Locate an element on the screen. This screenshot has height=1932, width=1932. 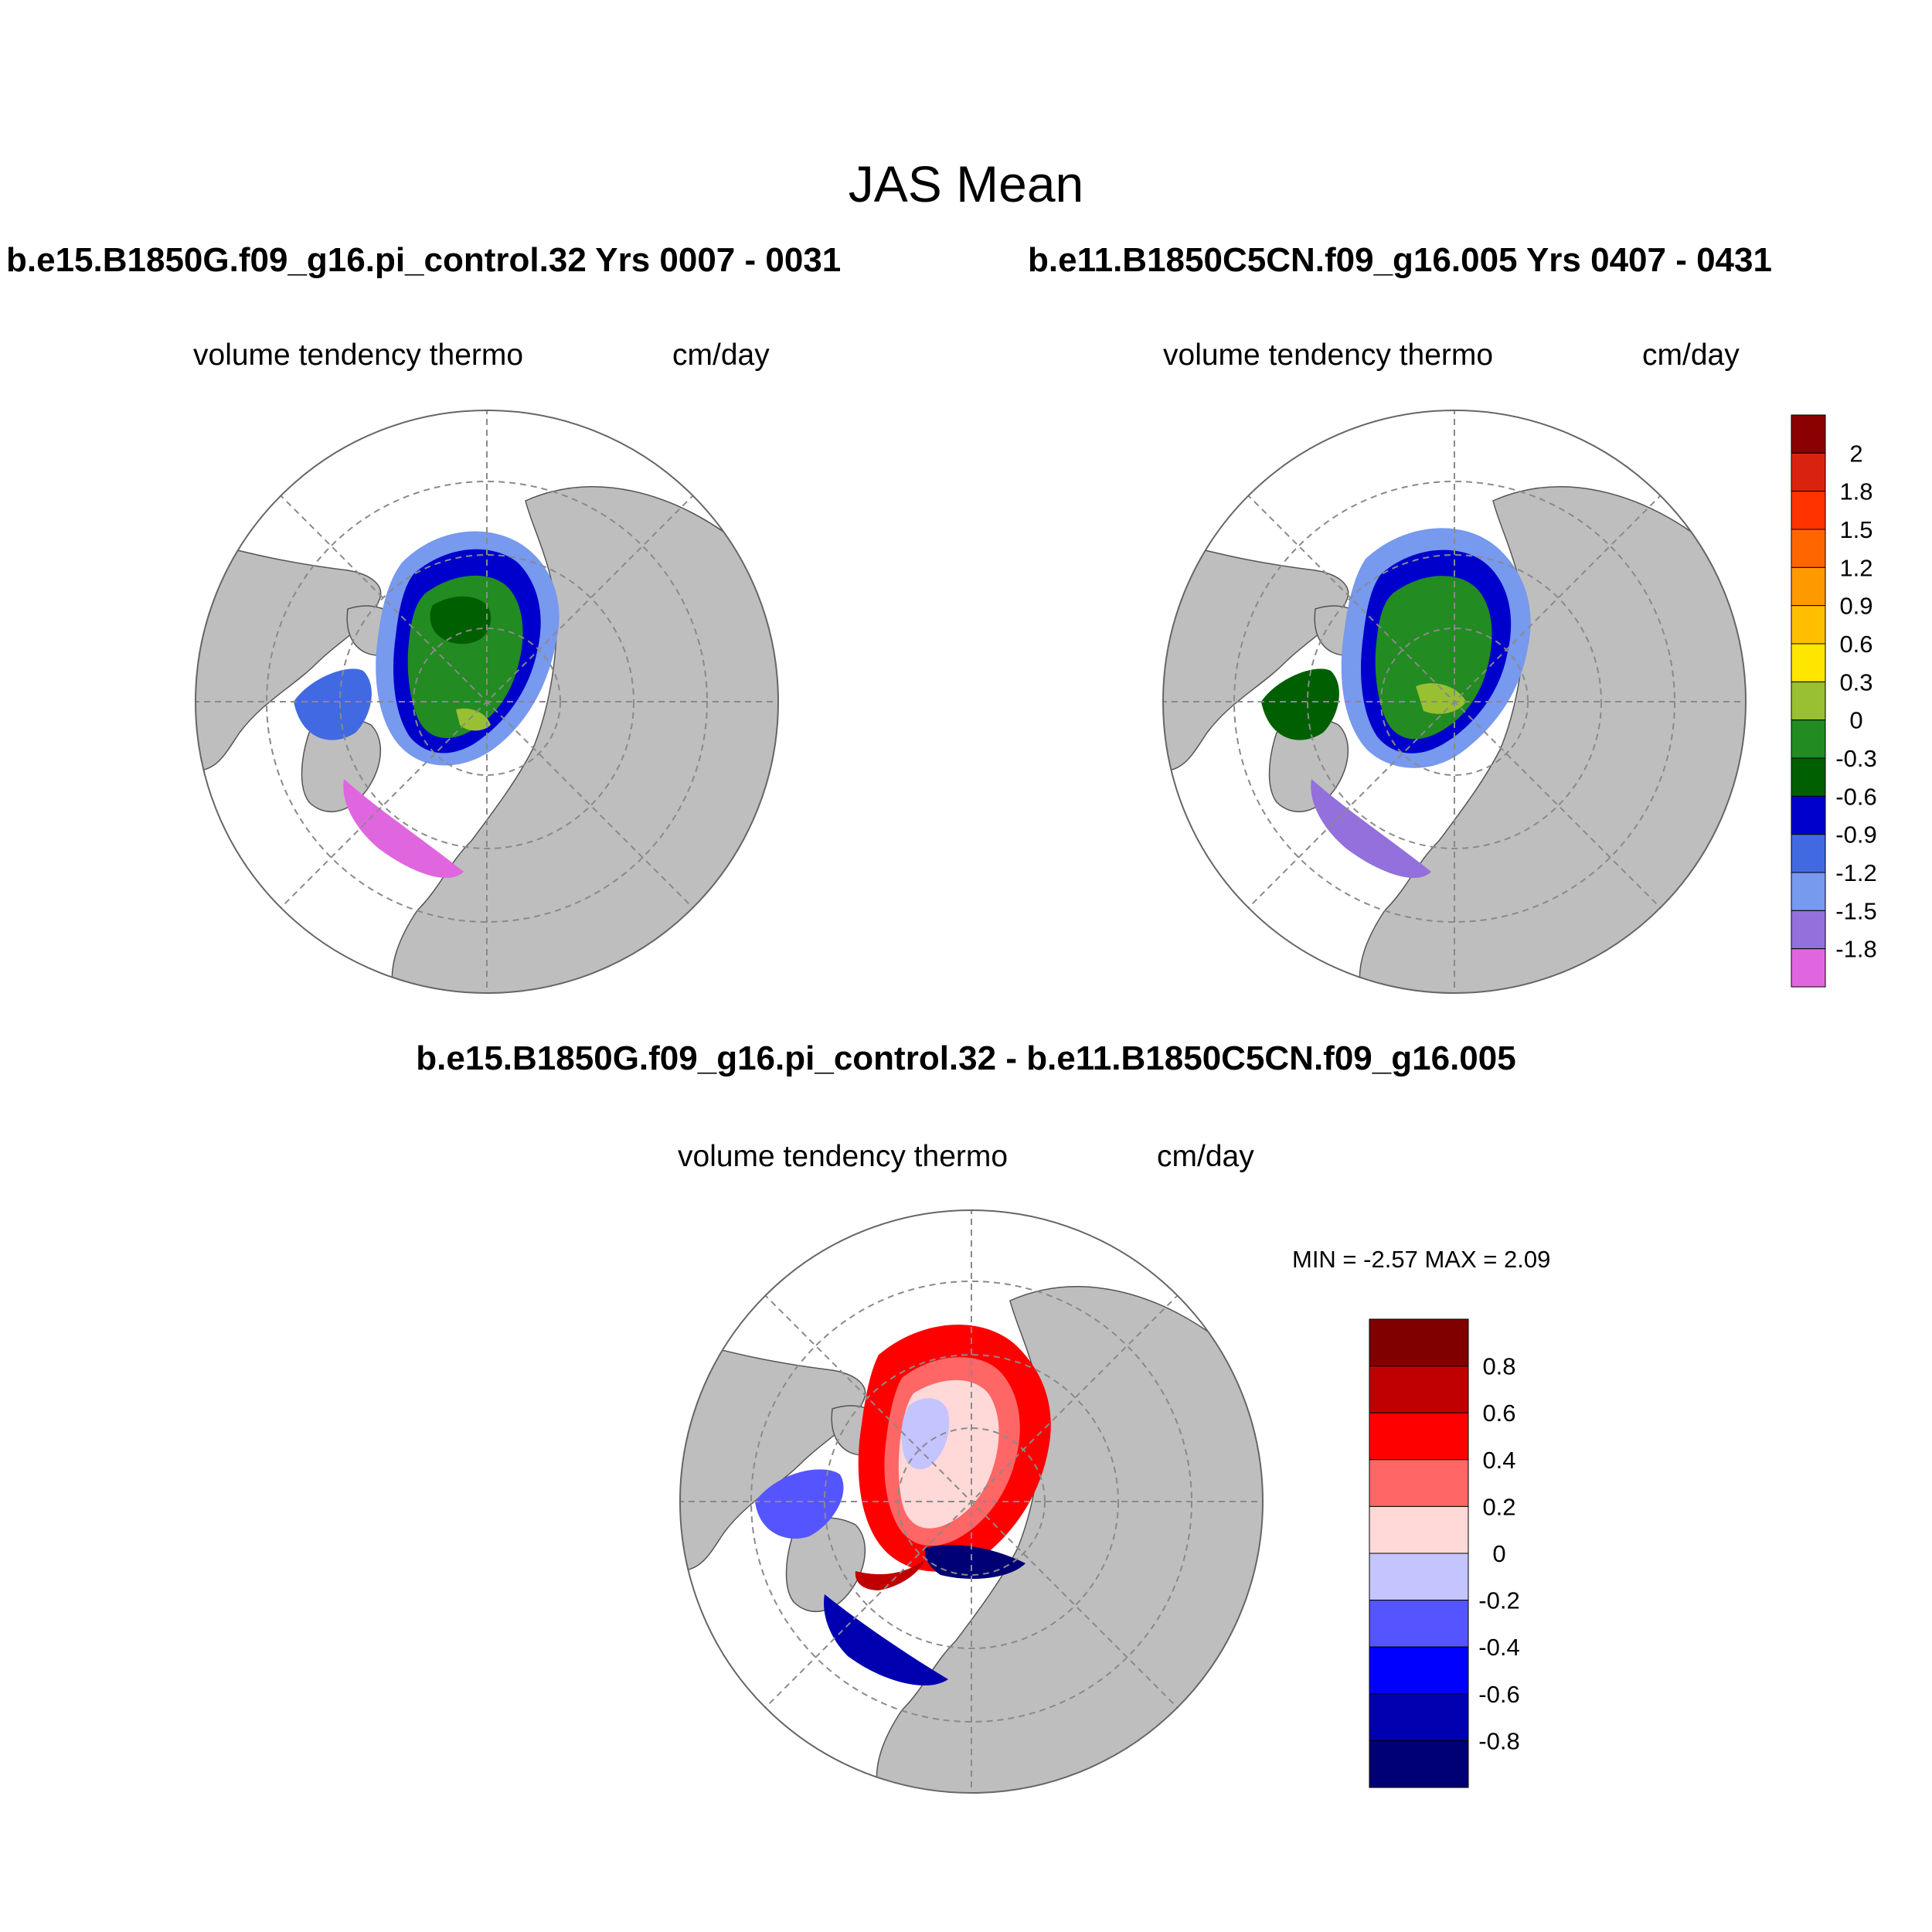
diff-variable-label: volume tendency thermo is located at coordinates (843, 1156).